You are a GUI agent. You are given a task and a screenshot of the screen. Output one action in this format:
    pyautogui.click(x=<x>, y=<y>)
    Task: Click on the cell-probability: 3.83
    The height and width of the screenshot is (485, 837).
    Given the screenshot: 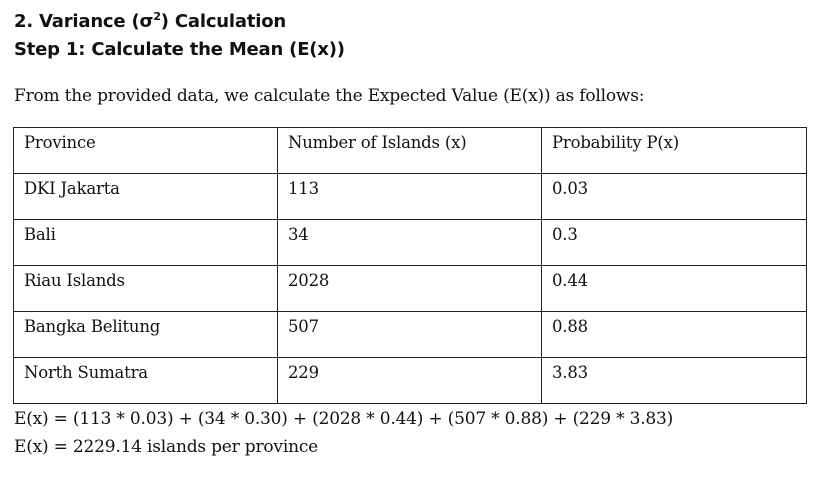 What is the action you would take?
    pyautogui.click(x=570, y=372)
    